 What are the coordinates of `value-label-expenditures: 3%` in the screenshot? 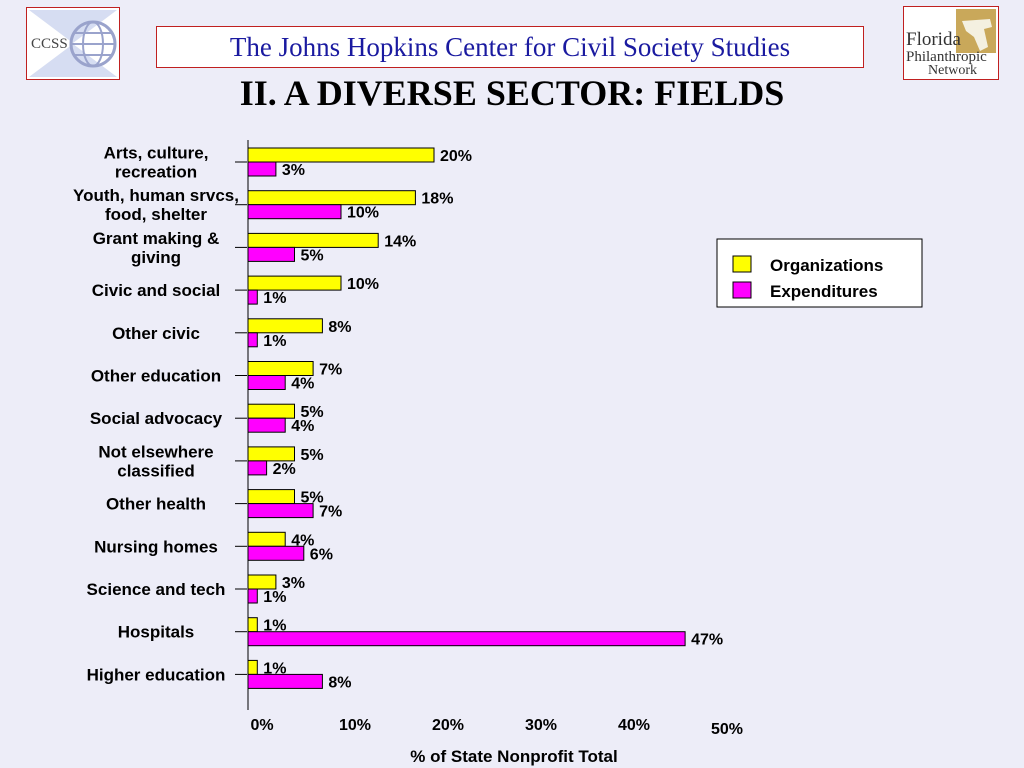 It's located at (293, 170).